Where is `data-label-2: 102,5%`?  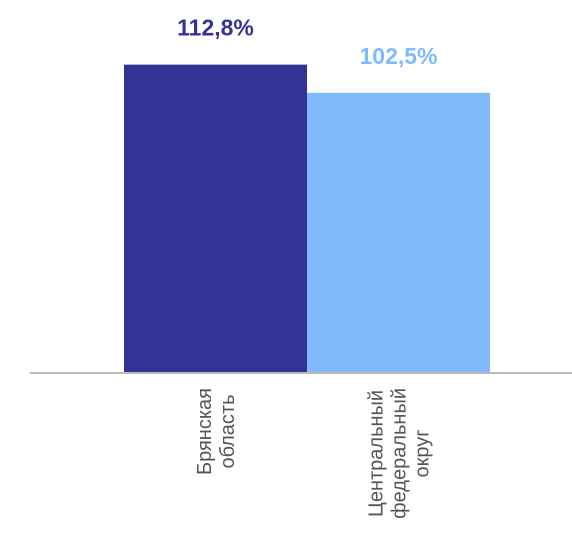
data-label-2: 102,5% is located at coordinates (398, 56).